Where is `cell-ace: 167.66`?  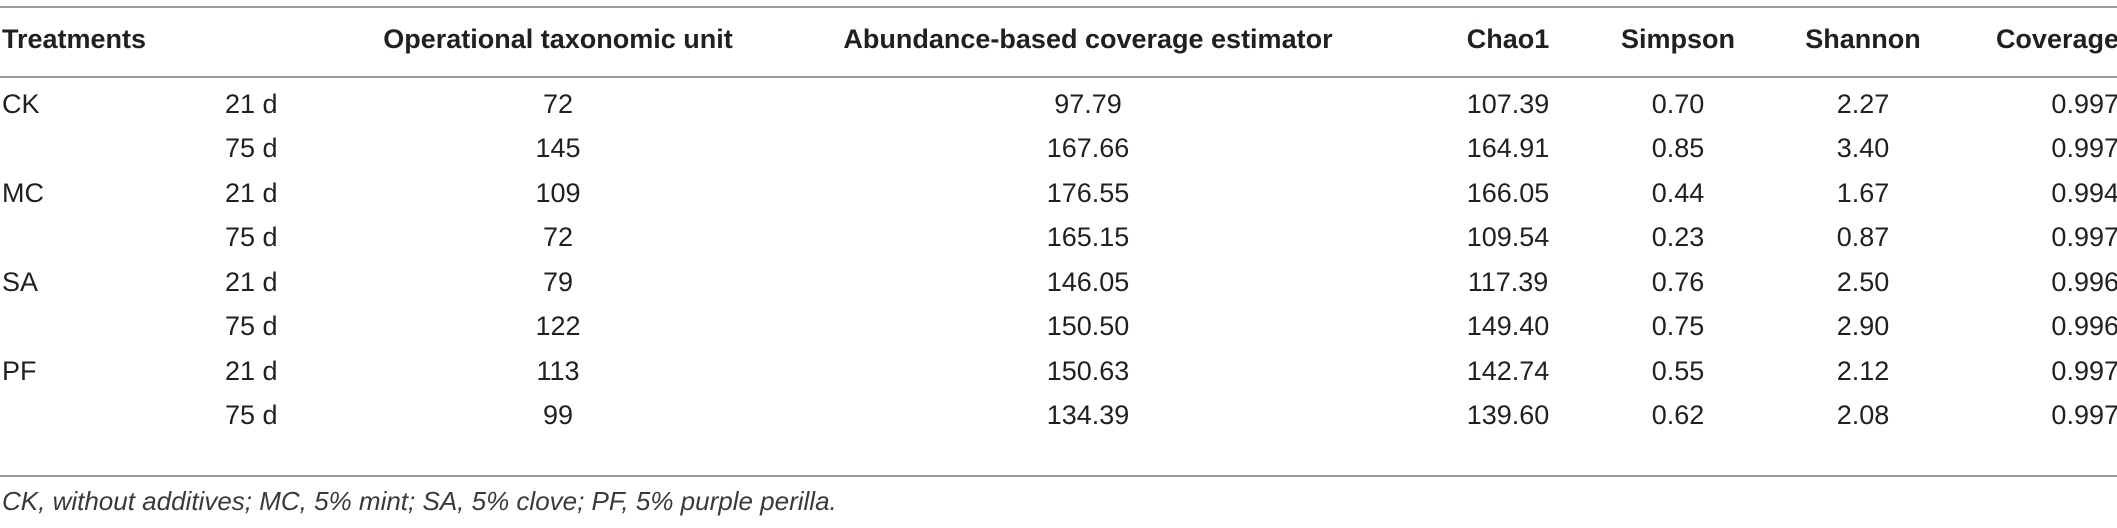
cell-ace: 167.66 is located at coordinates (1088, 148).